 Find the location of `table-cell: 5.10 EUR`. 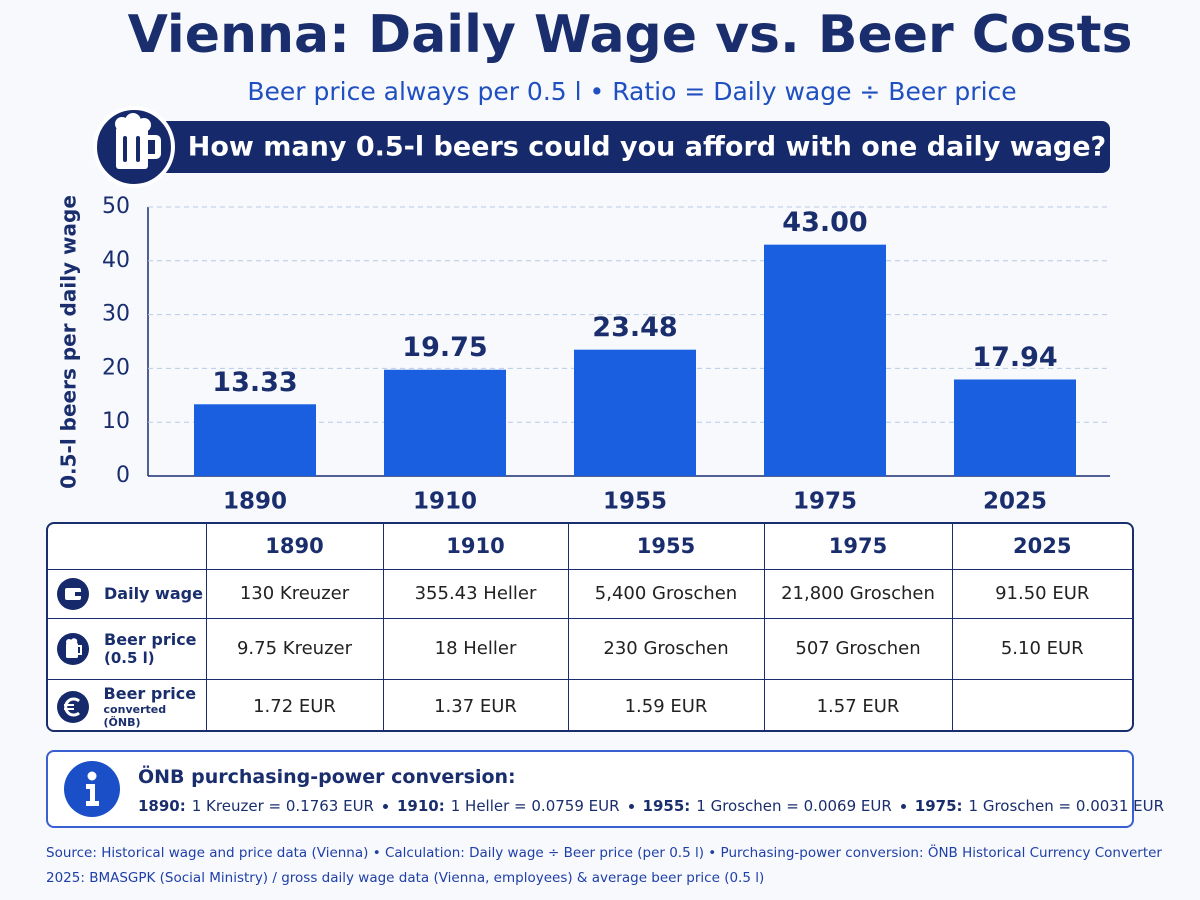

table-cell: 5.10 EUR is located at coordinates (1041, 648).